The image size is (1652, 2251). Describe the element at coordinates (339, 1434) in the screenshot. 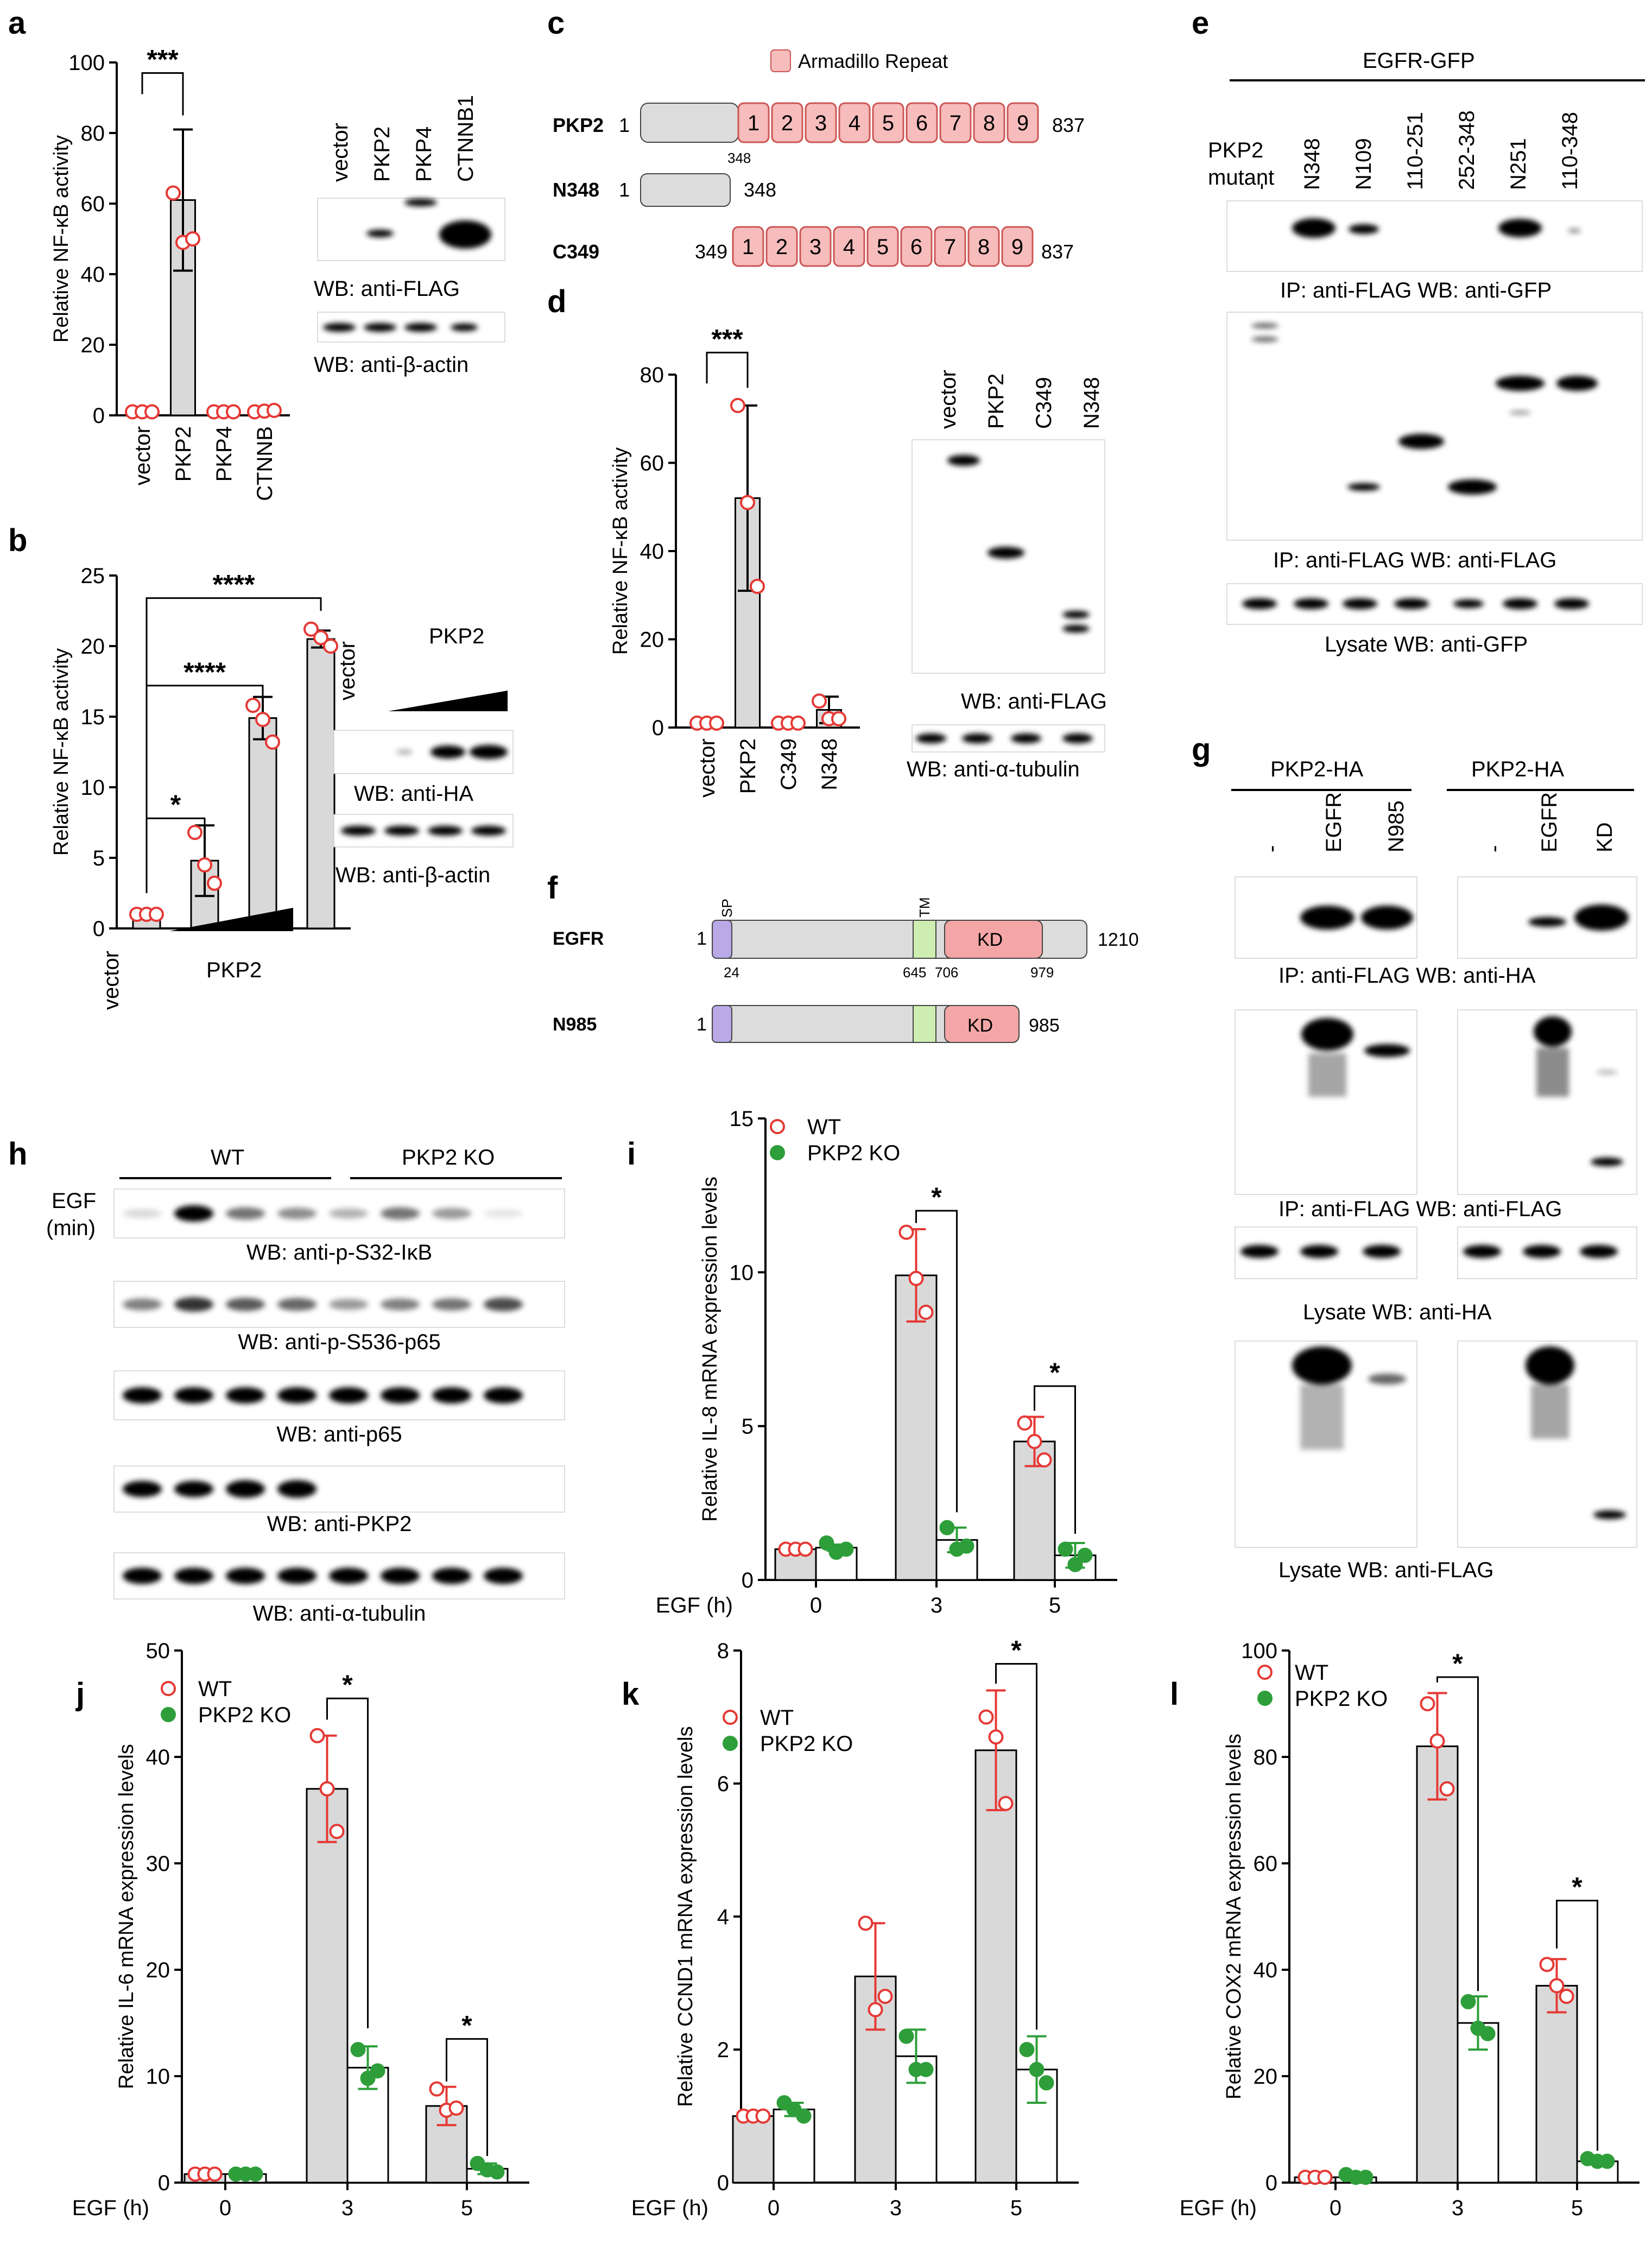

I see `blot-h-row-label: WB: anti-p65` at that location.